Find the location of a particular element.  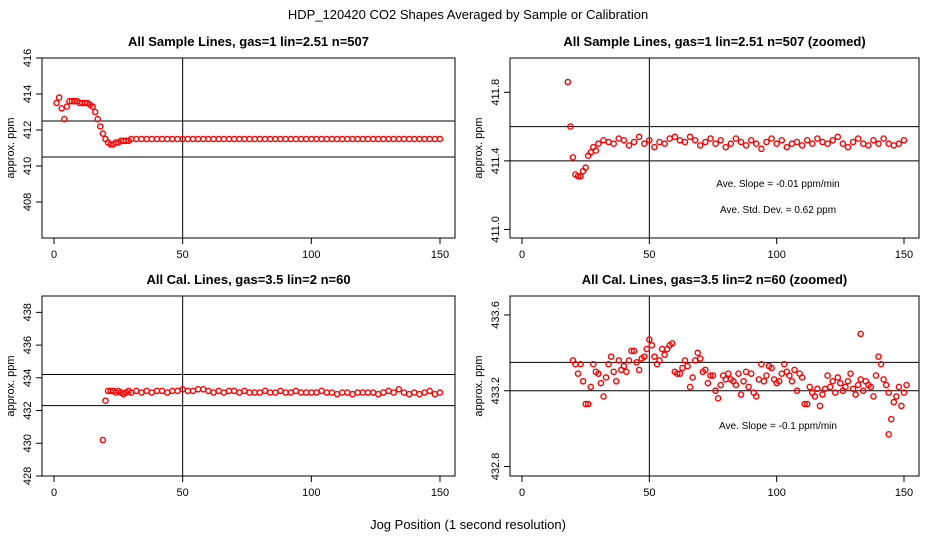

y-tick-label: 434 is located at coordinates (28, 378).